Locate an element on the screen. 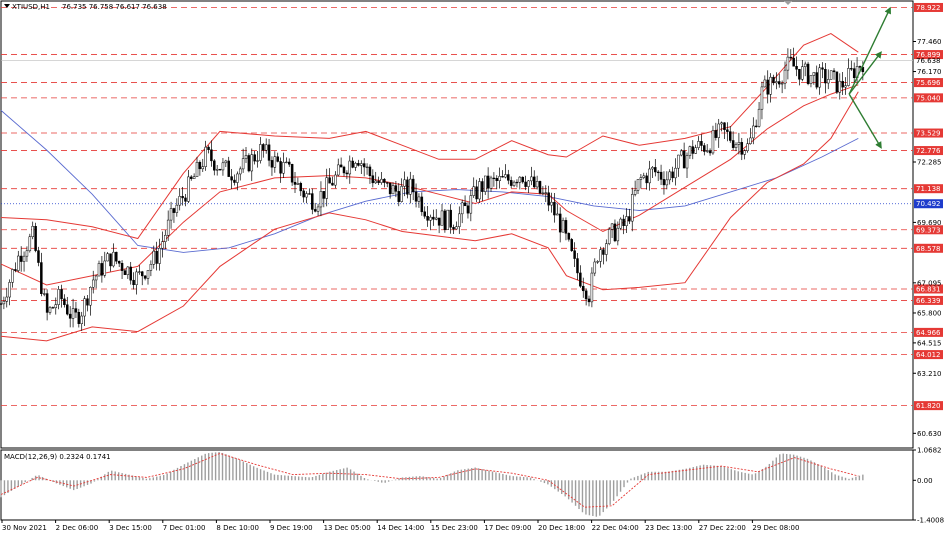  x-tick-label: 20 Dec 18:00 is located at coordinates (561, 528).